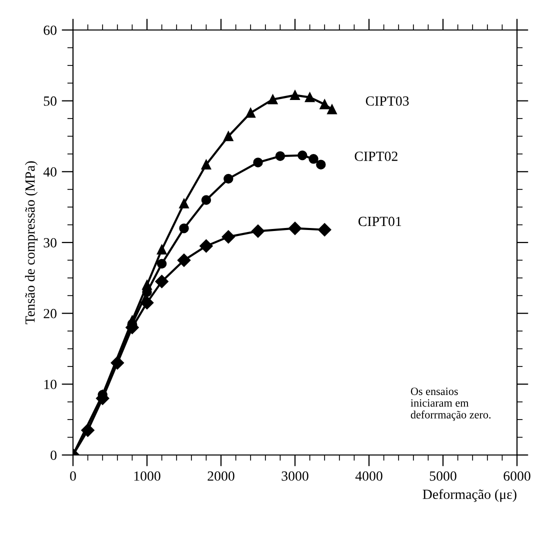  Describe the element at coordinates (295, 476) in the screenshot. I see `x-tick-label: 3000` at that location.